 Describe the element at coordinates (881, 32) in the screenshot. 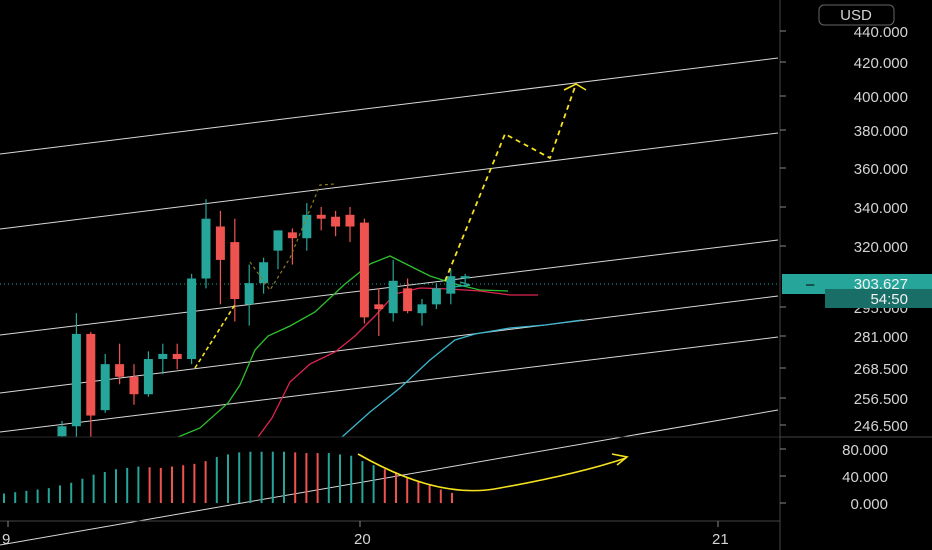

I see `price-tick-label: 440.000` at that location.